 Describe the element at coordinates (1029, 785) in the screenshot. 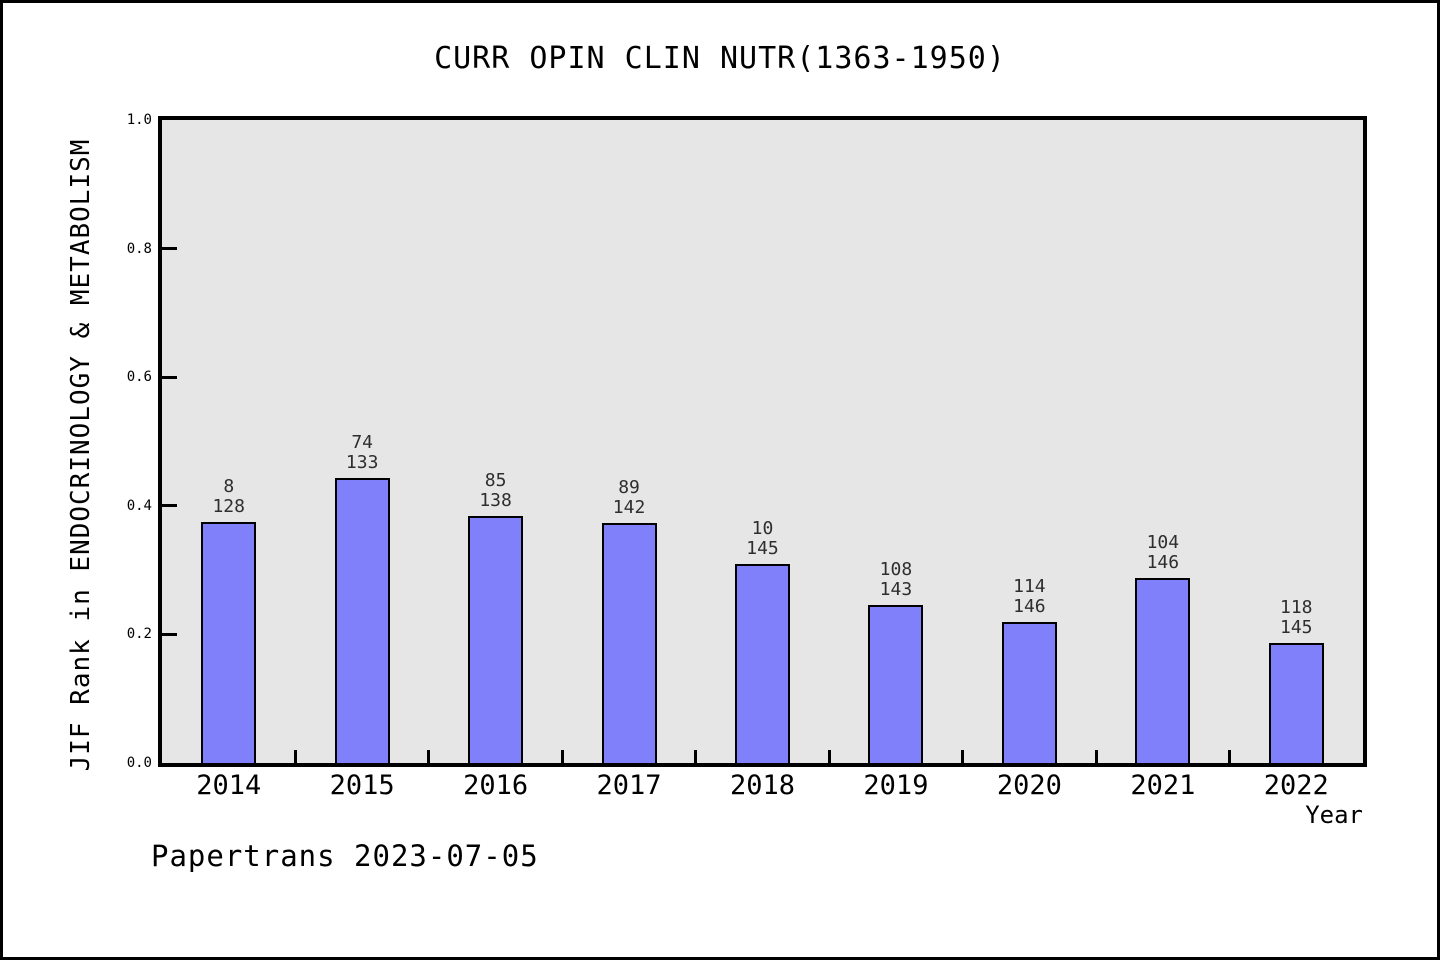

I see `x-tick-label-2020: 2020` at that location.